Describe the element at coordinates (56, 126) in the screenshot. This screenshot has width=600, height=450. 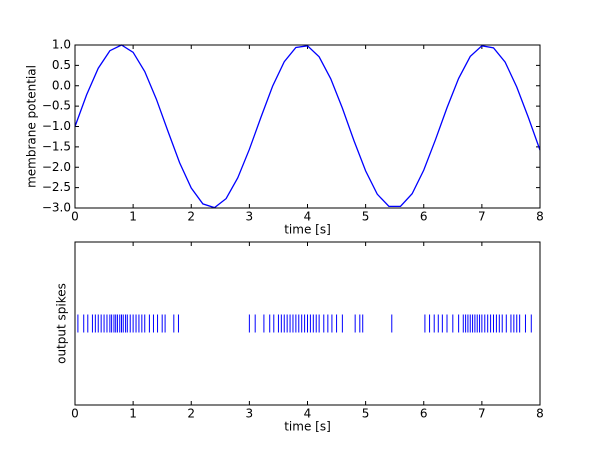
I see `y-tick-label: −1.0` at that location.